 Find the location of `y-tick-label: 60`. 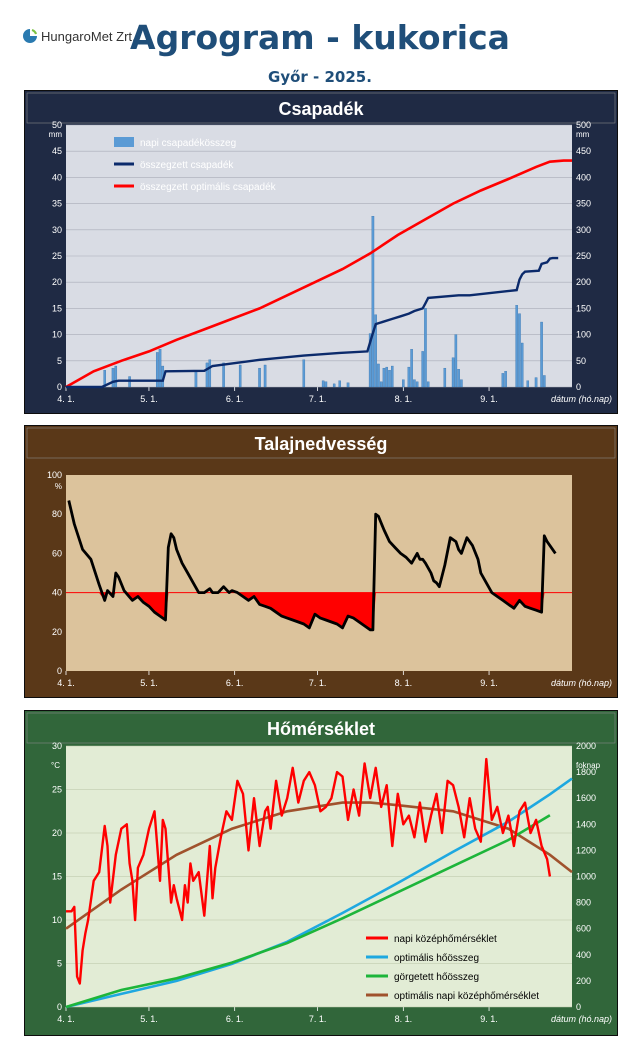

y-tick-label: 60 is located at coordinates (57, 553).